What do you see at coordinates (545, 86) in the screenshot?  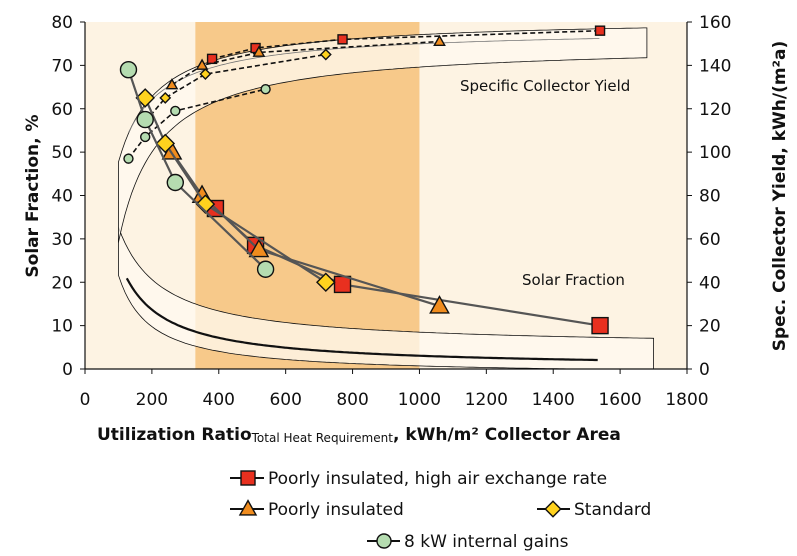 I see `anno-specific-collector-yield: Specific Collector Yield` at bounding box center [545, 86].